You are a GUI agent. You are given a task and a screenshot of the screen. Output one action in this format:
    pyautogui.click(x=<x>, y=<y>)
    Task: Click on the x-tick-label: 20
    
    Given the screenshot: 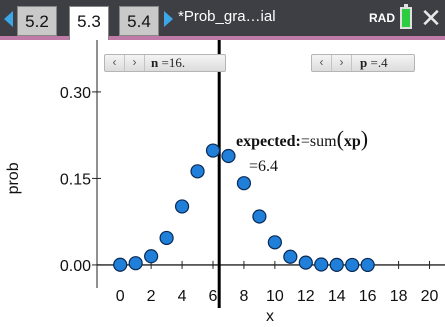 What is the action you would take?
    pyautogui.click(x=430, y=296)
    